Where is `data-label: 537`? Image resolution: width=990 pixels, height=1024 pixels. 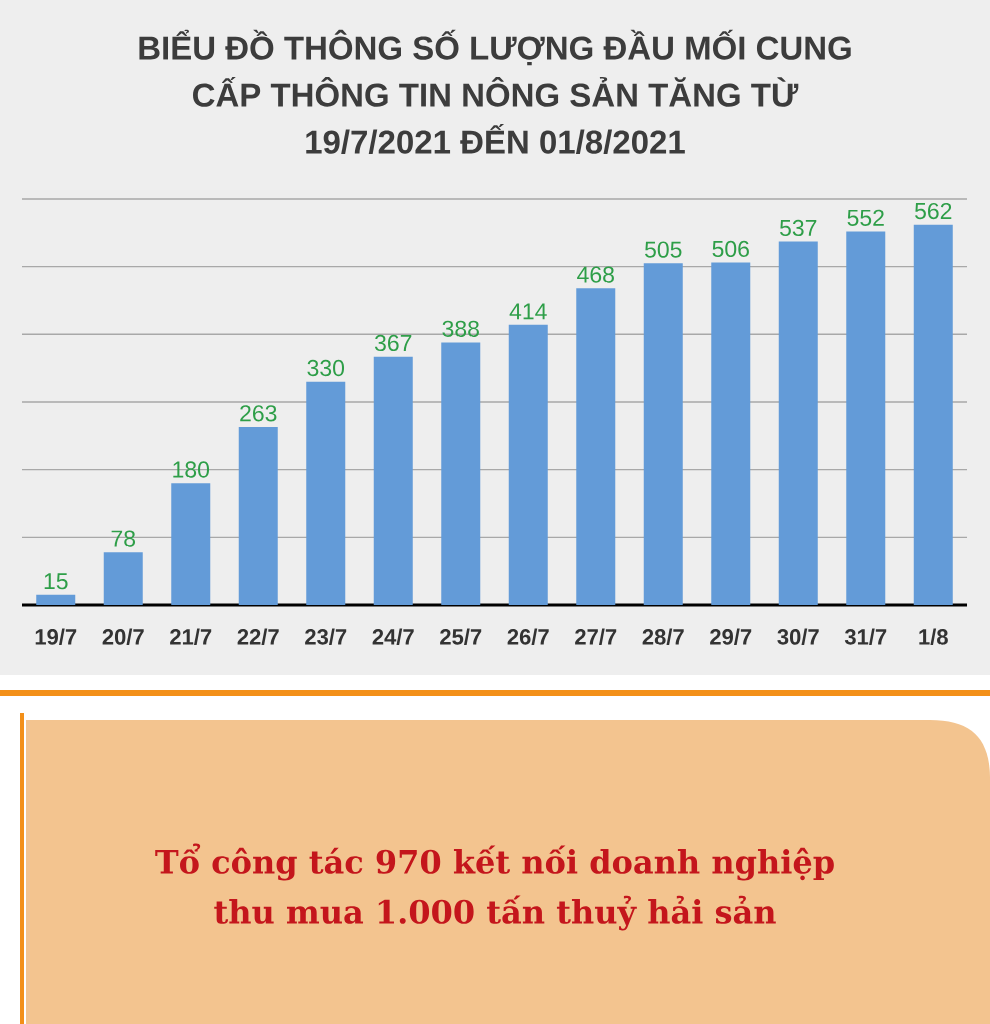
data-label: 537 is located at coordinates (798, 228).